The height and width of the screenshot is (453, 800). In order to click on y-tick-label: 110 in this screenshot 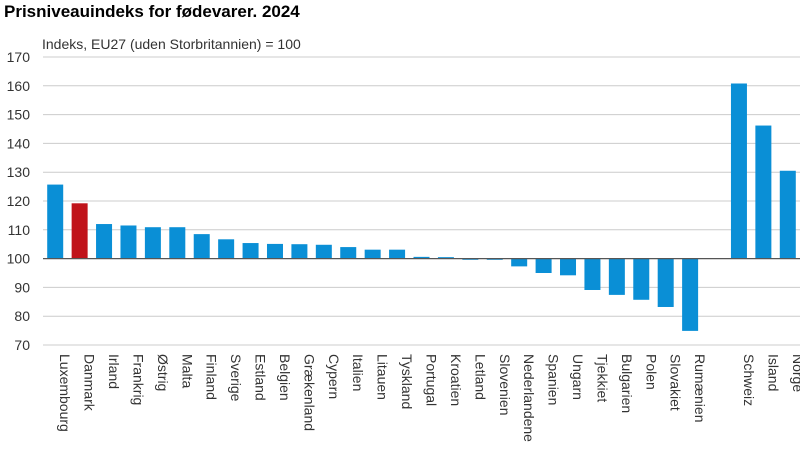, I will do `click(19, 230)`.